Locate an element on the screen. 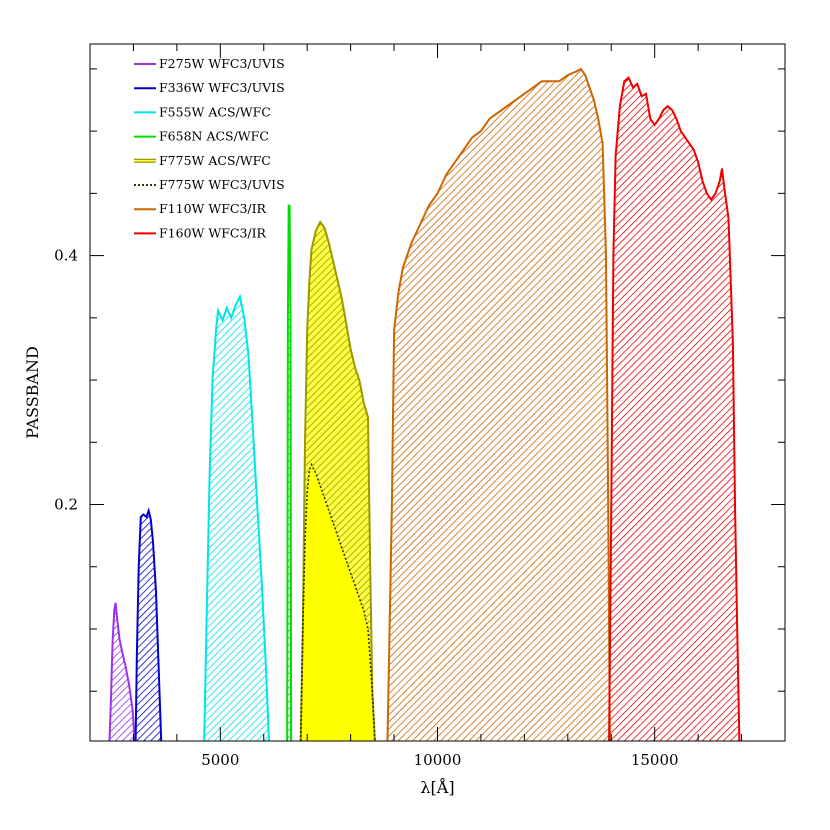 The image size is (830, 830). legend-item: F160W WFC3/IR is located at coordinates (200, 232).